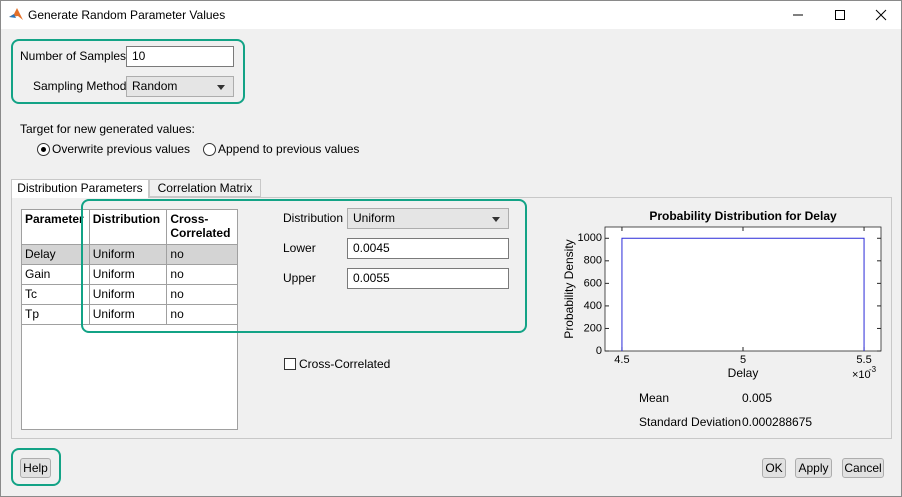 The image size is (902, 497). What do you see at coordinates (743, 294) in the screenshot?
I see `density-line` at bounding box center [743, 294].